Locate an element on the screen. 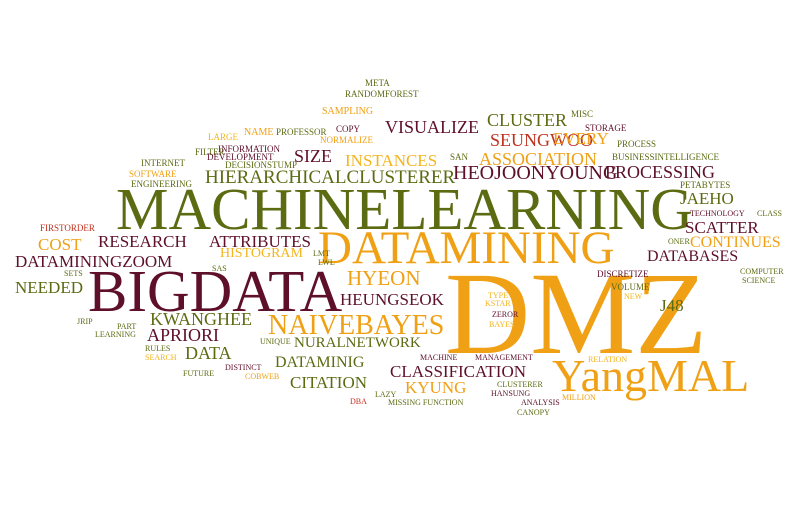 This screenshot has height=528, width=812. word-lazy: LAZY is located at coordinates (386, 394).